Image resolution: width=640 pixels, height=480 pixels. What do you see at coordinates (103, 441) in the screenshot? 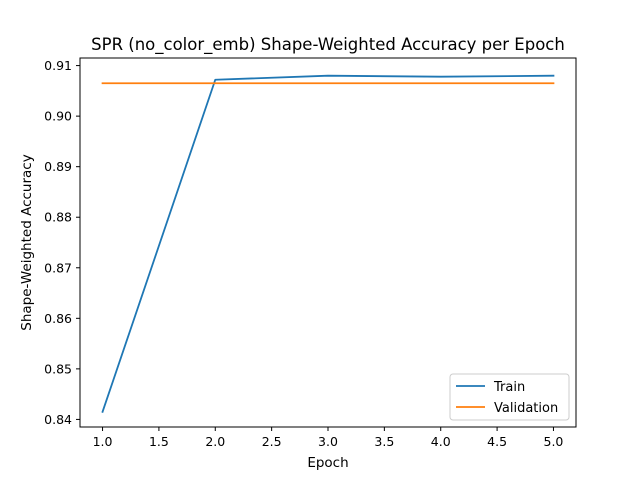
I see `x-tick-label: 1.0` at bounding box center [103, 441].